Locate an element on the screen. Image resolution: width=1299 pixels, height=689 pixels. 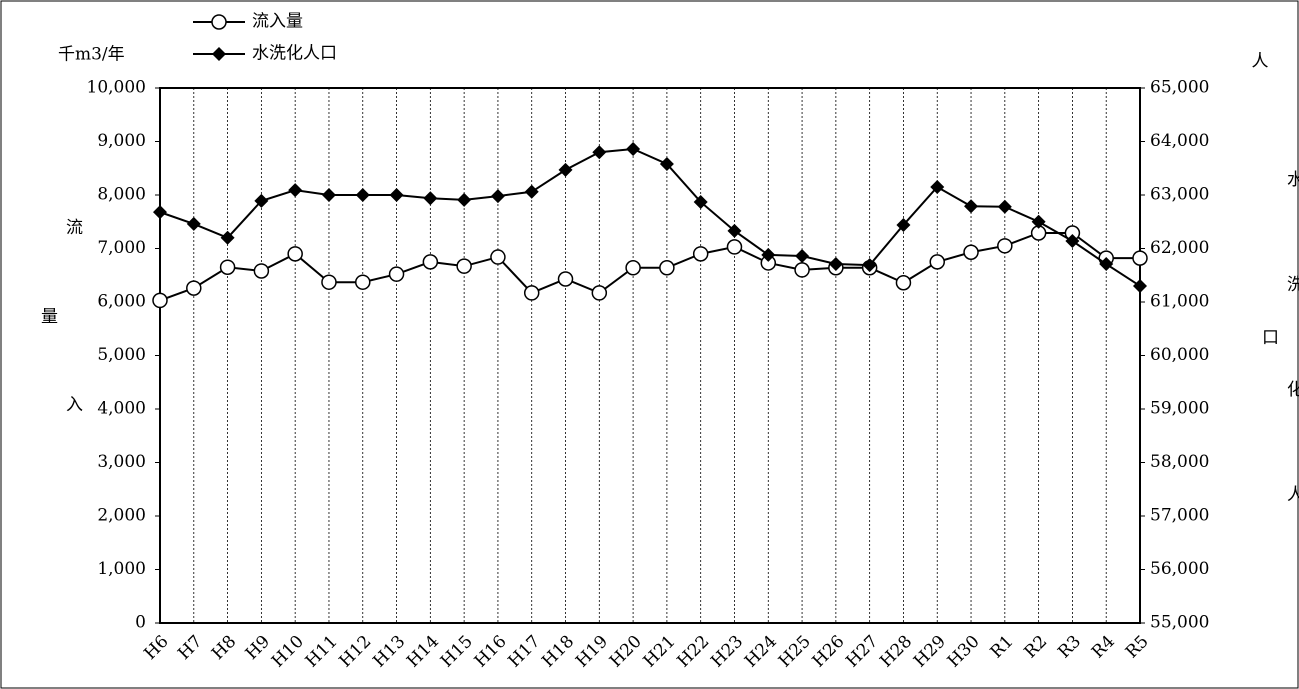
x-tick-label: H25 is located at coordinates (795, 652).